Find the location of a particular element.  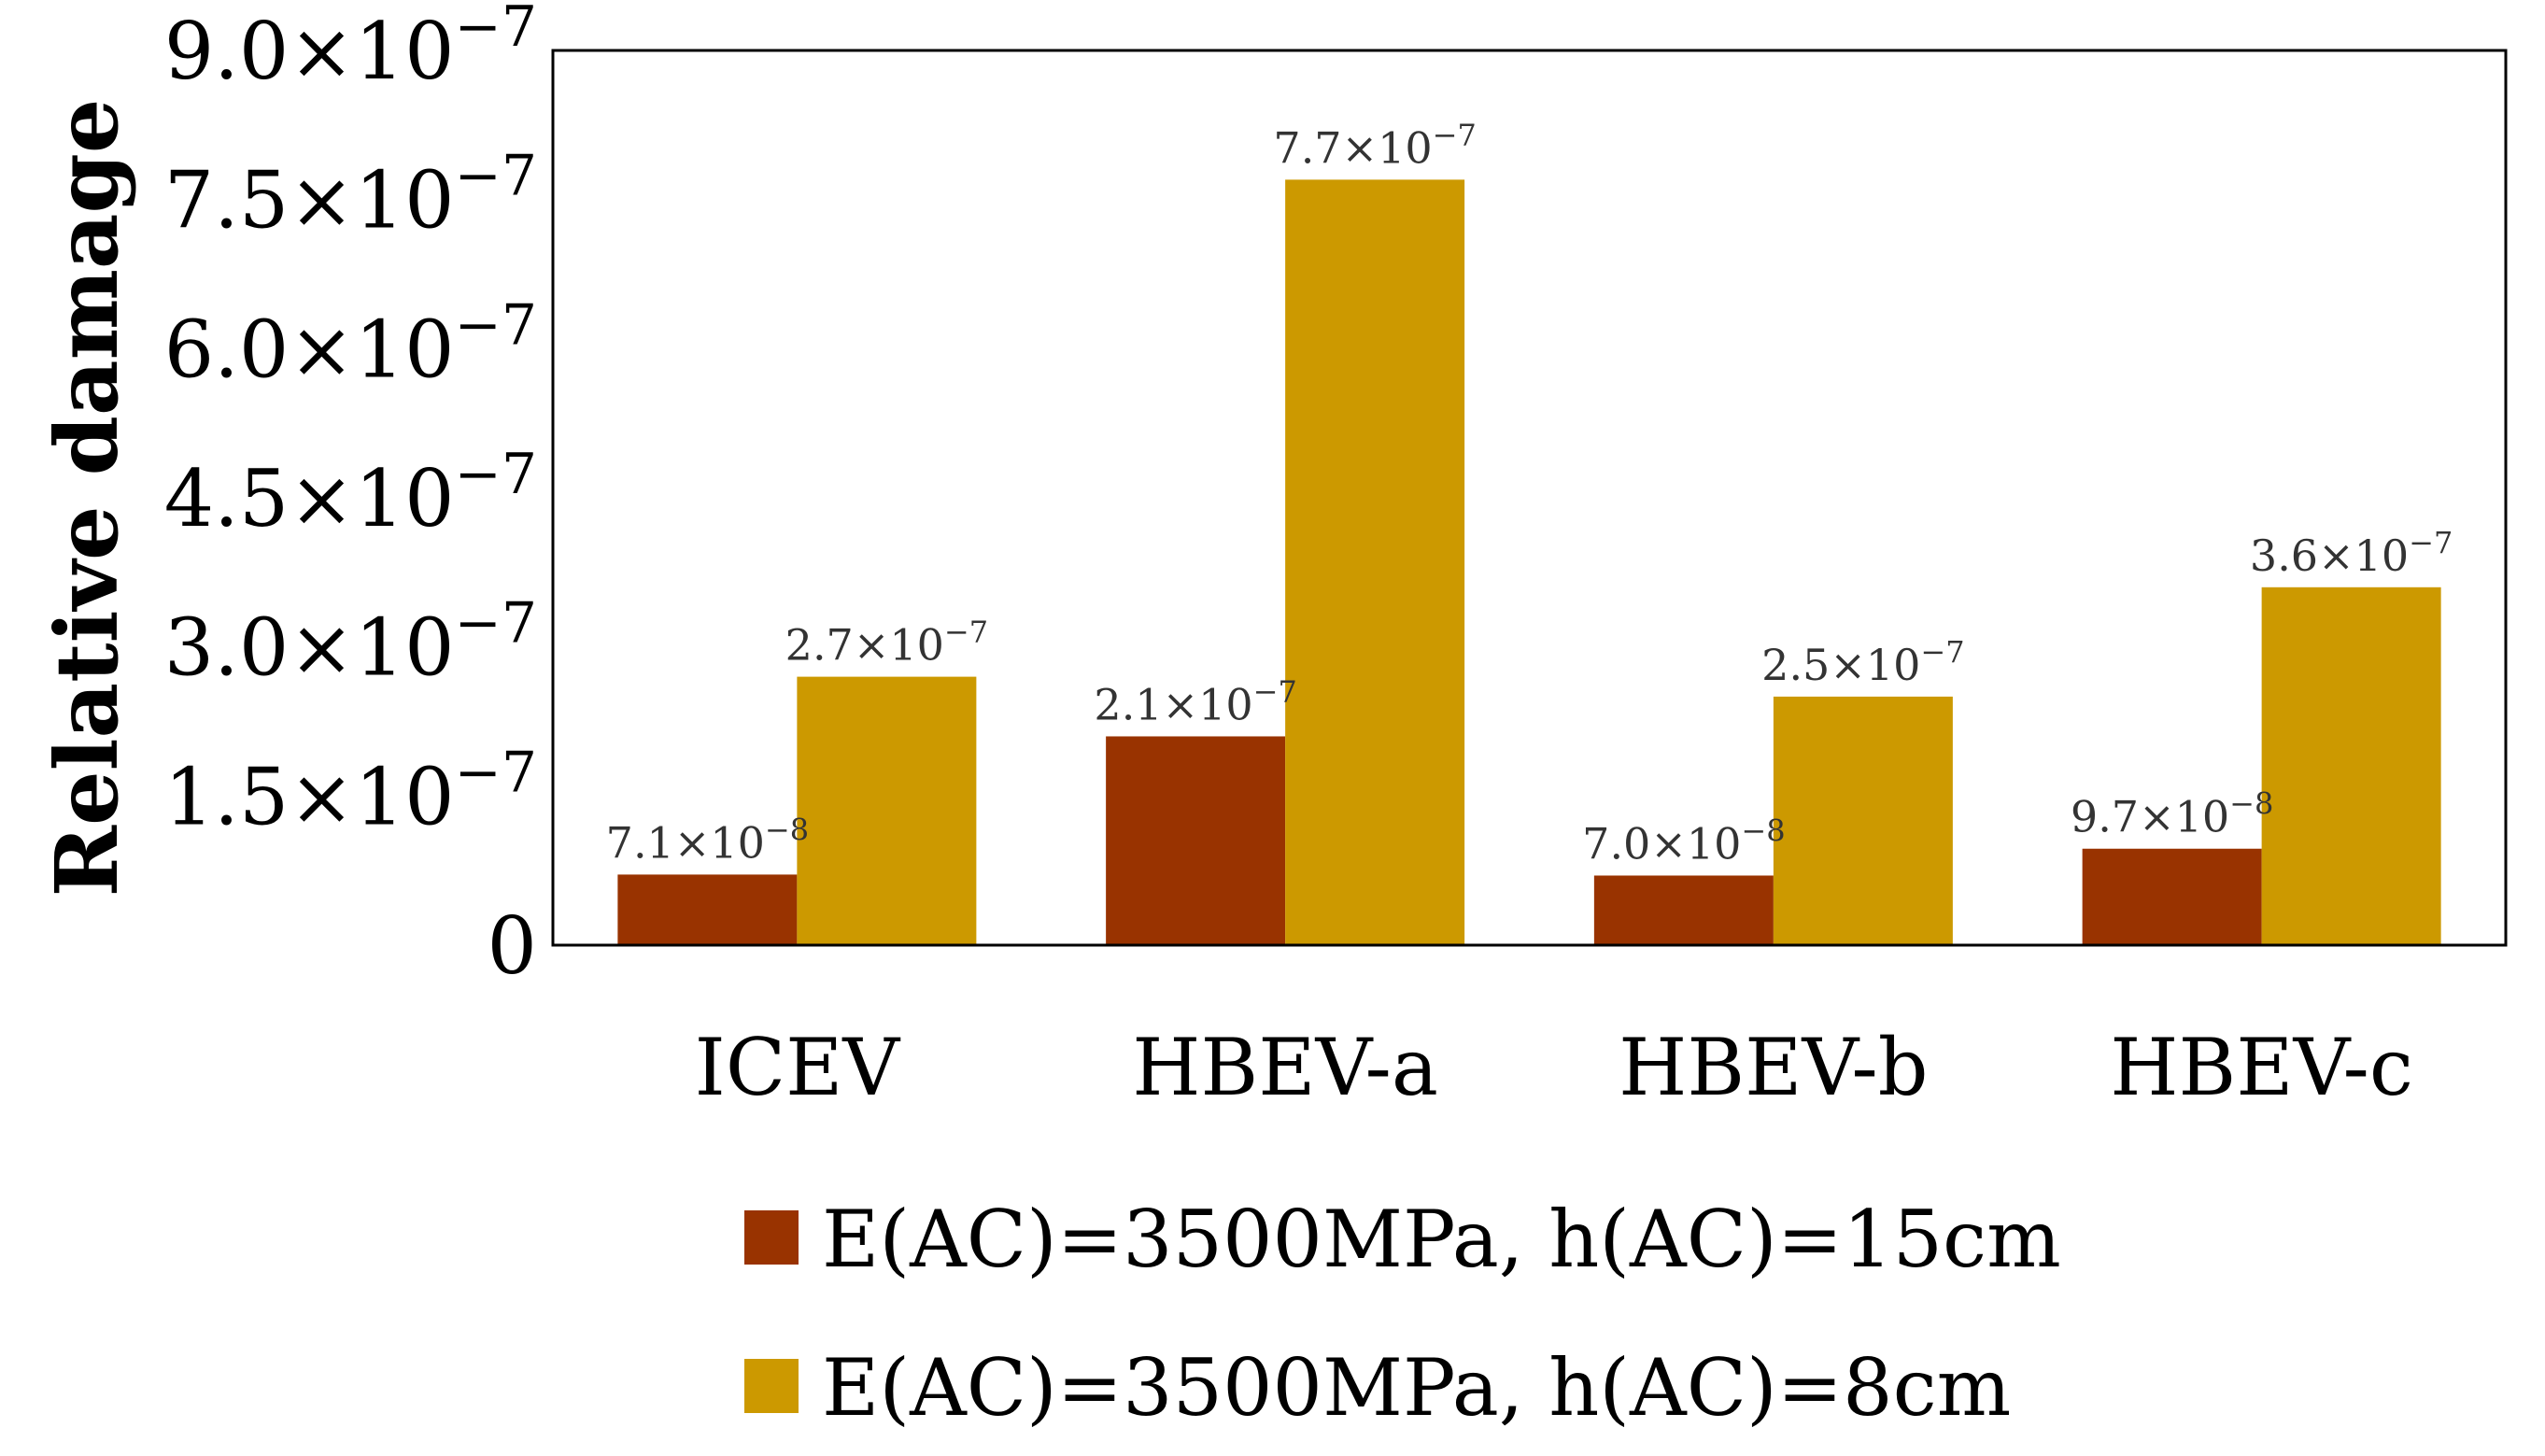

y-axis-label: Relative damage is located at coordinates (86, 498).